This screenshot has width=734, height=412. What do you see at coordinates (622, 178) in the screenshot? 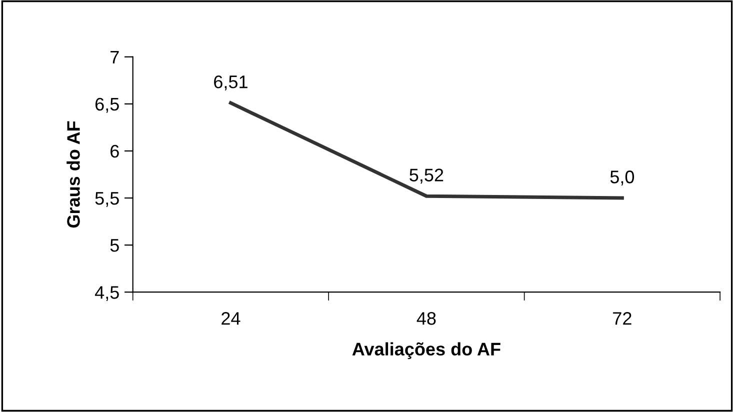
I see `annotation: 5,0` at bounding box center [622, 178].